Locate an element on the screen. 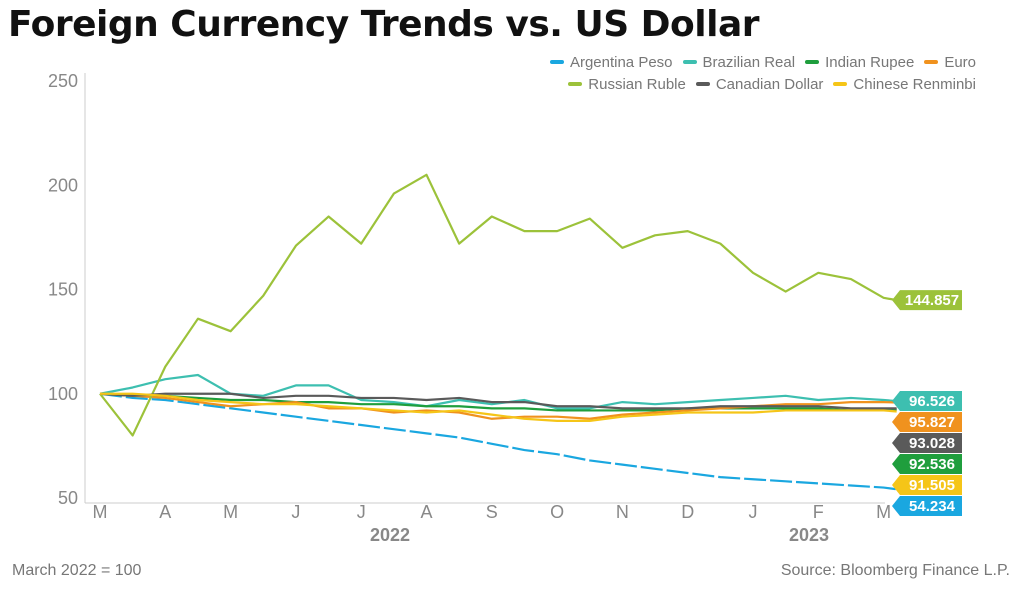 This screenshot has height=590, width=1024. legend-item: Indian Rupee is located at coordinates (859, 63).